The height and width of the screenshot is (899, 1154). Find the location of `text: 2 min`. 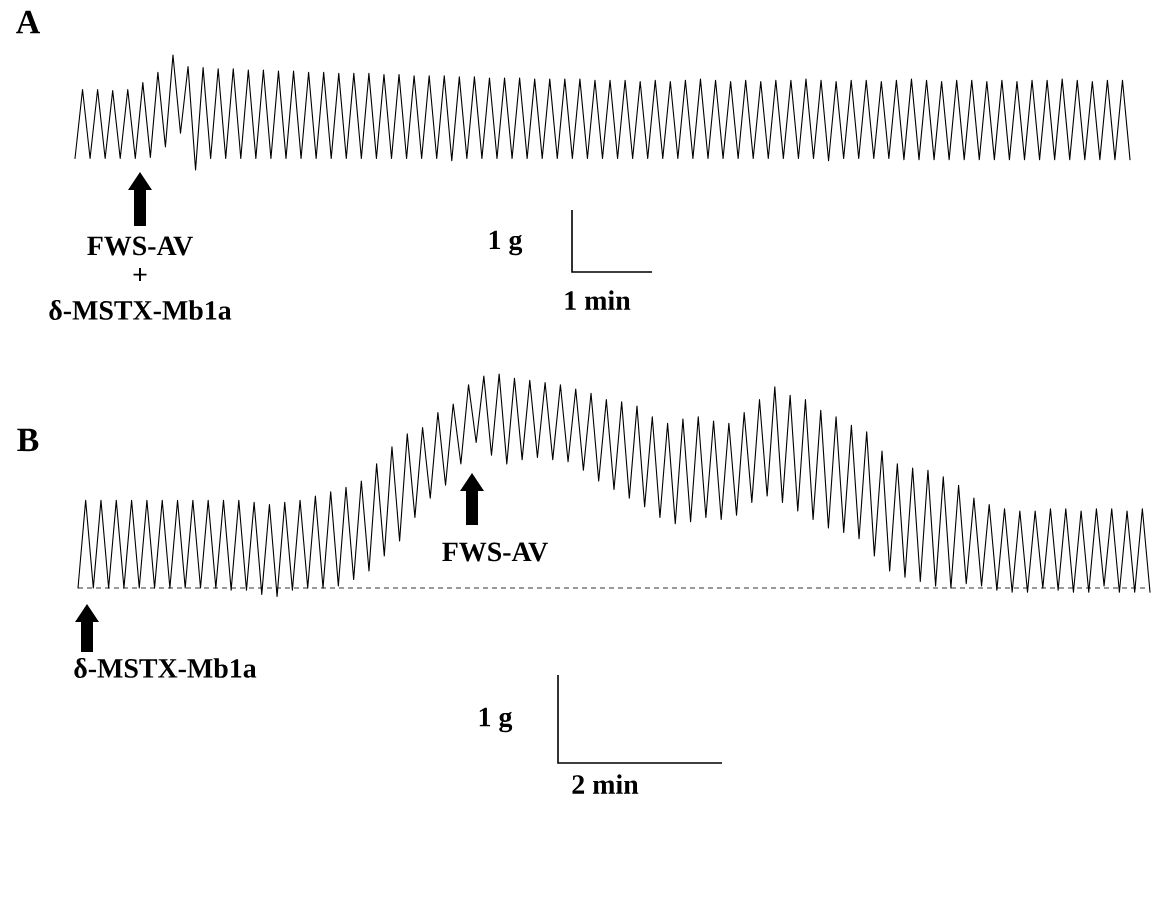

text: 2 min is located at coordinates (605, 784).